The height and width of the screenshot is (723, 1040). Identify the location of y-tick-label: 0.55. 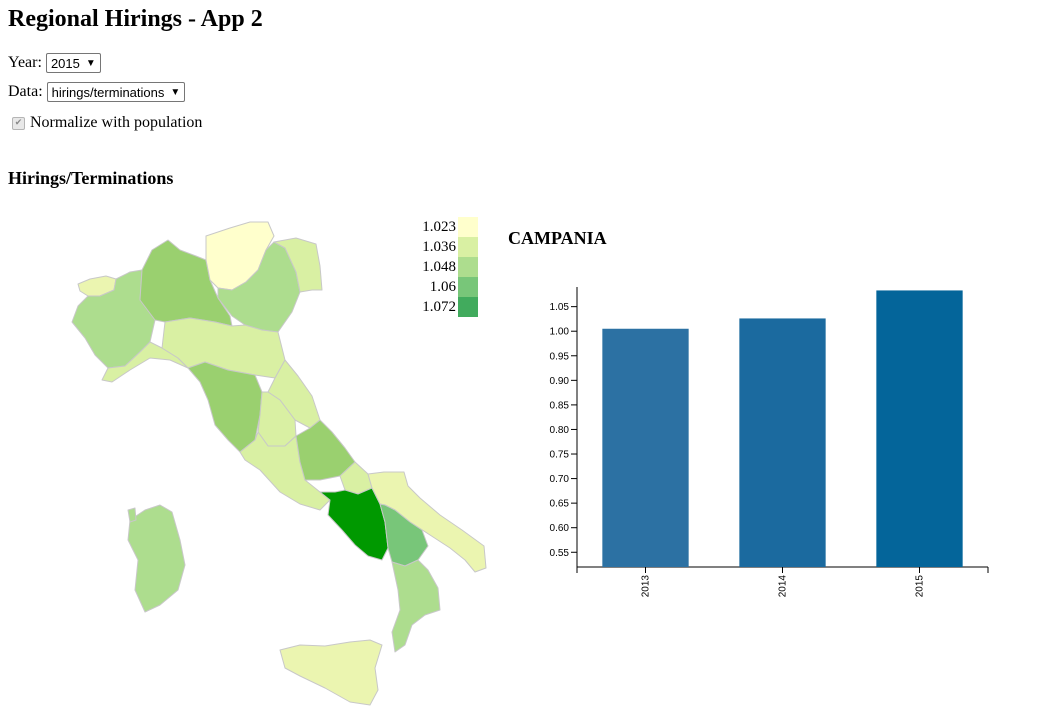
(560, 553).